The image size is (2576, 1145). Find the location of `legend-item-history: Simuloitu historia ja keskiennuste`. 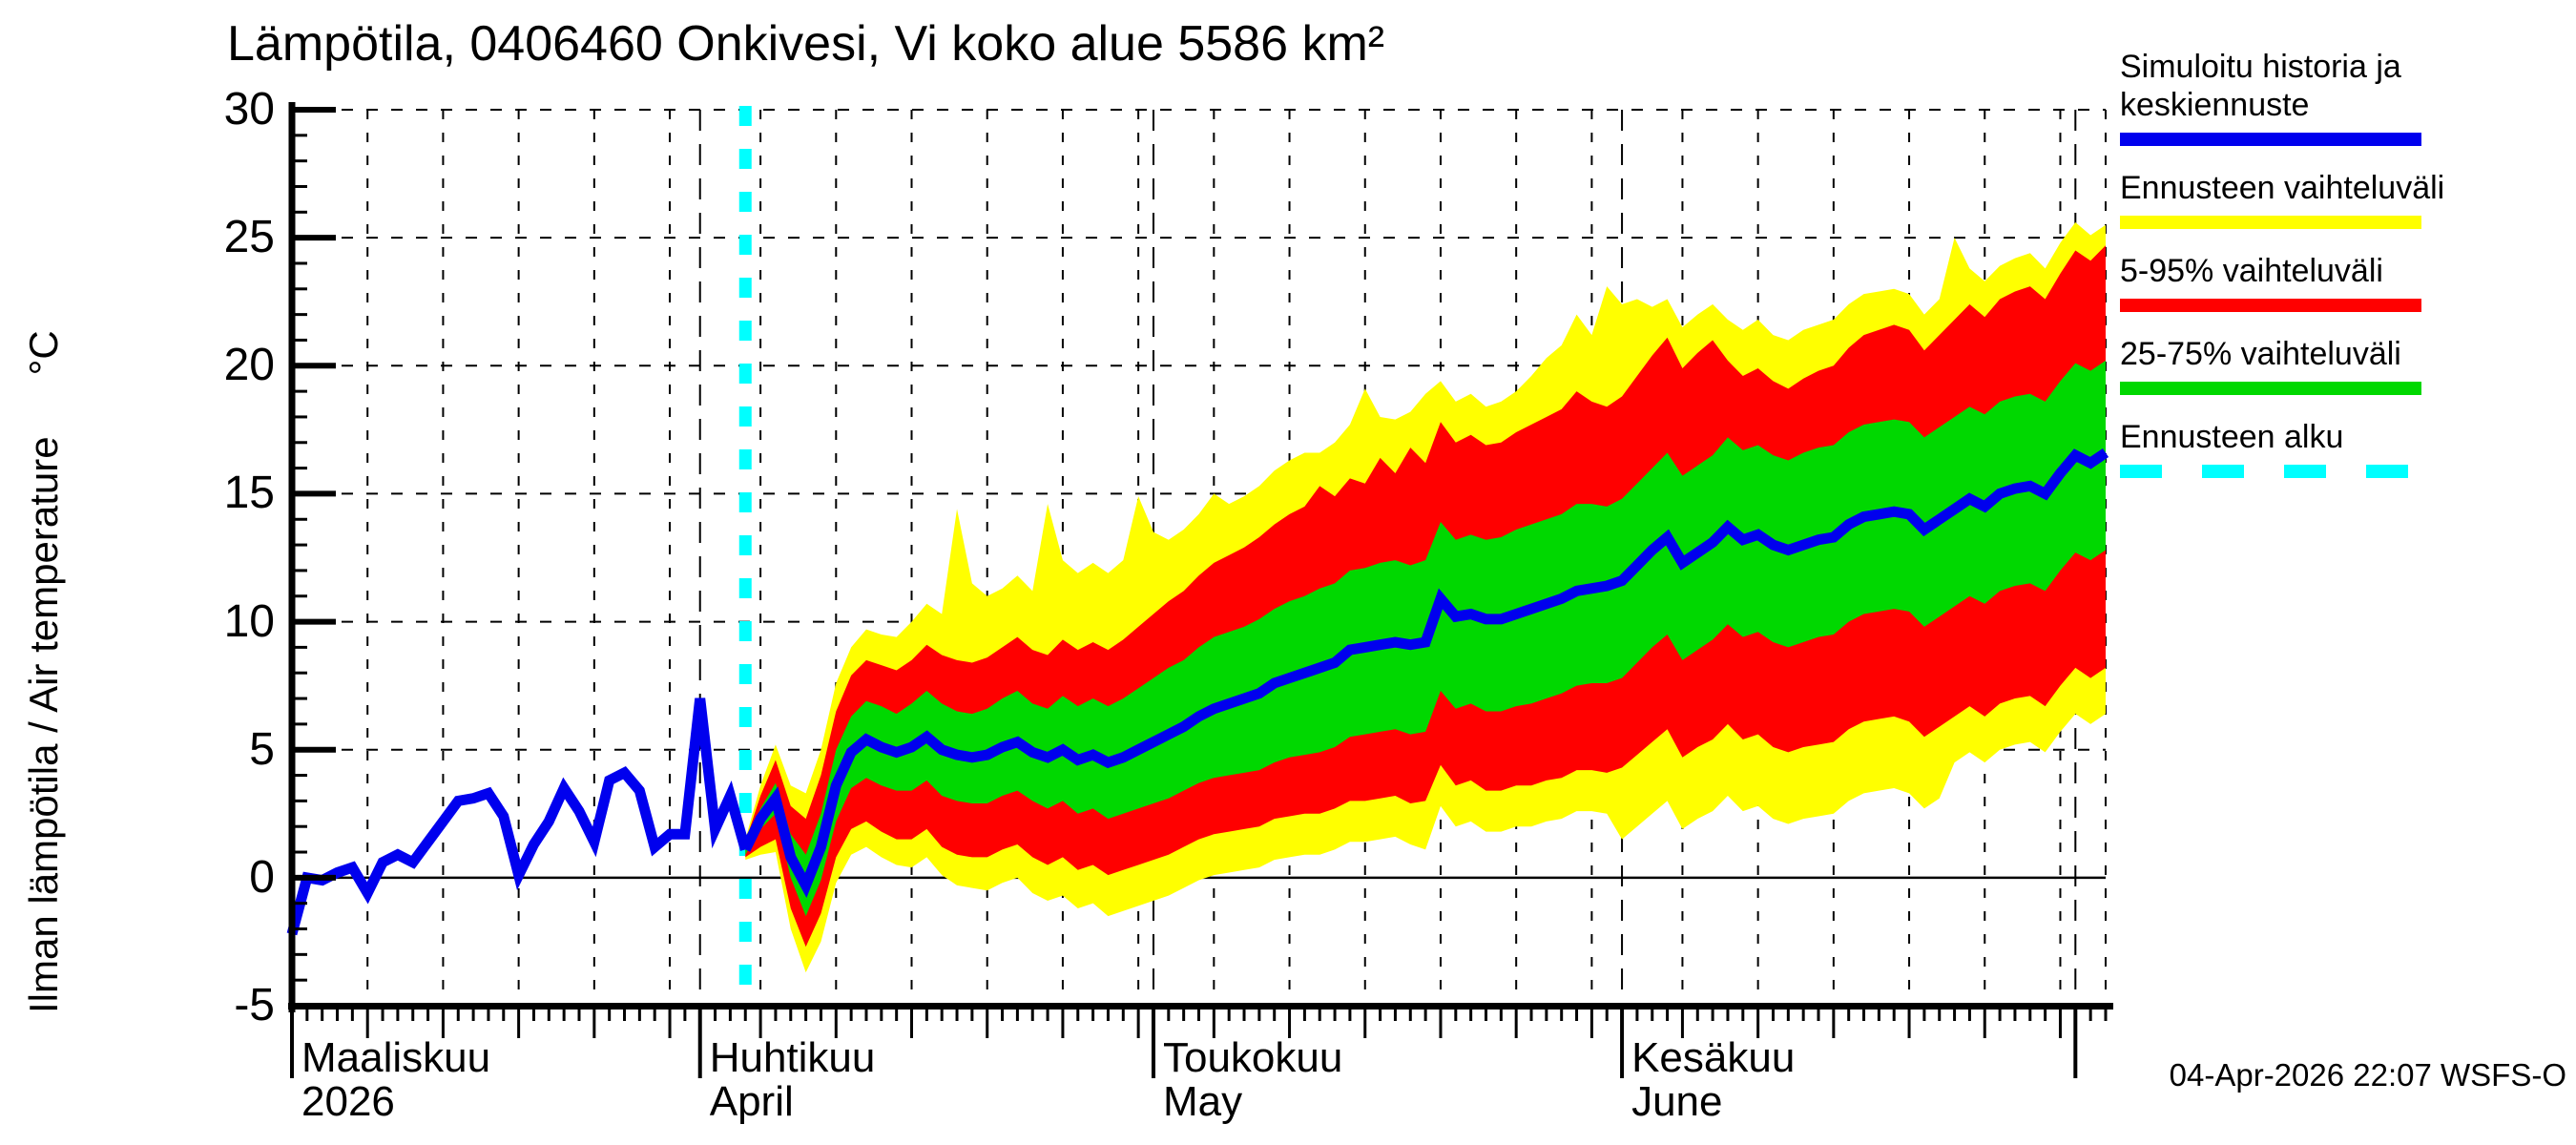

legend-item-history: Simuloitu historia ja keskiennuste is located at coordinates (2346, 97).